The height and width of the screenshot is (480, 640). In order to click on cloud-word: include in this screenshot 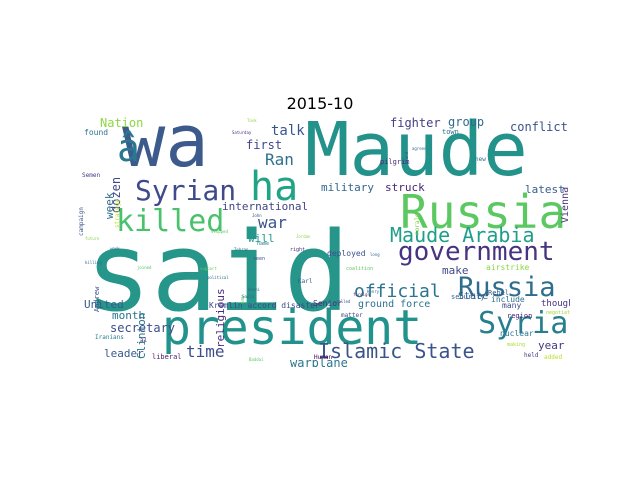, I will do `click(508, 299)`.